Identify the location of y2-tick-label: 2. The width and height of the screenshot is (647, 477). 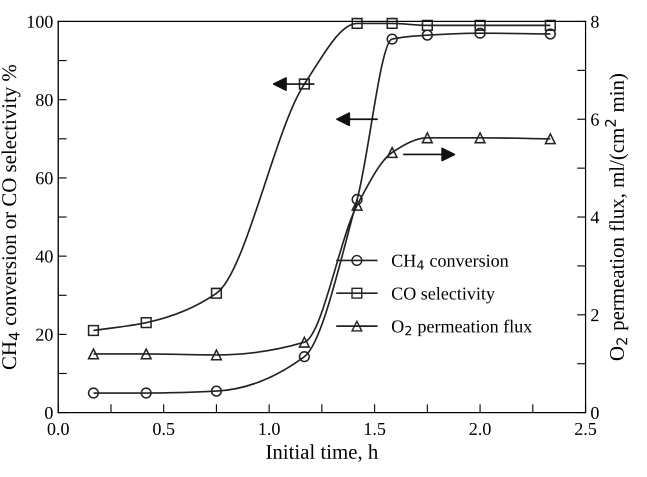
(594, 315).